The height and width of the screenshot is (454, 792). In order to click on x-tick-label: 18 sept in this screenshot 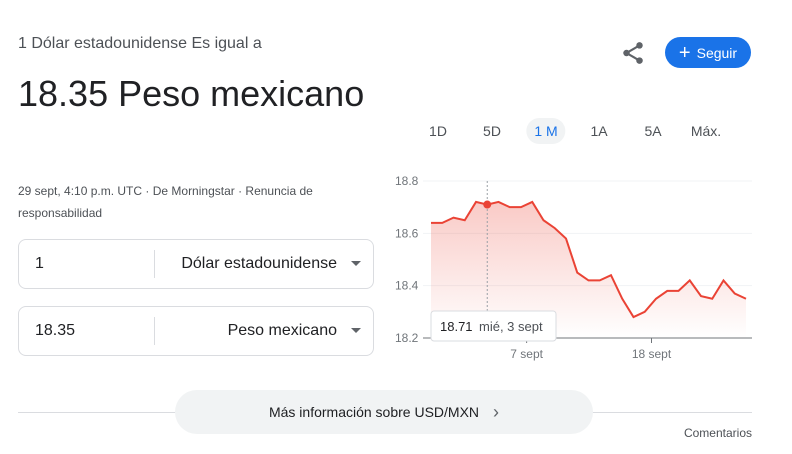, I will do `click(652, 354)`.